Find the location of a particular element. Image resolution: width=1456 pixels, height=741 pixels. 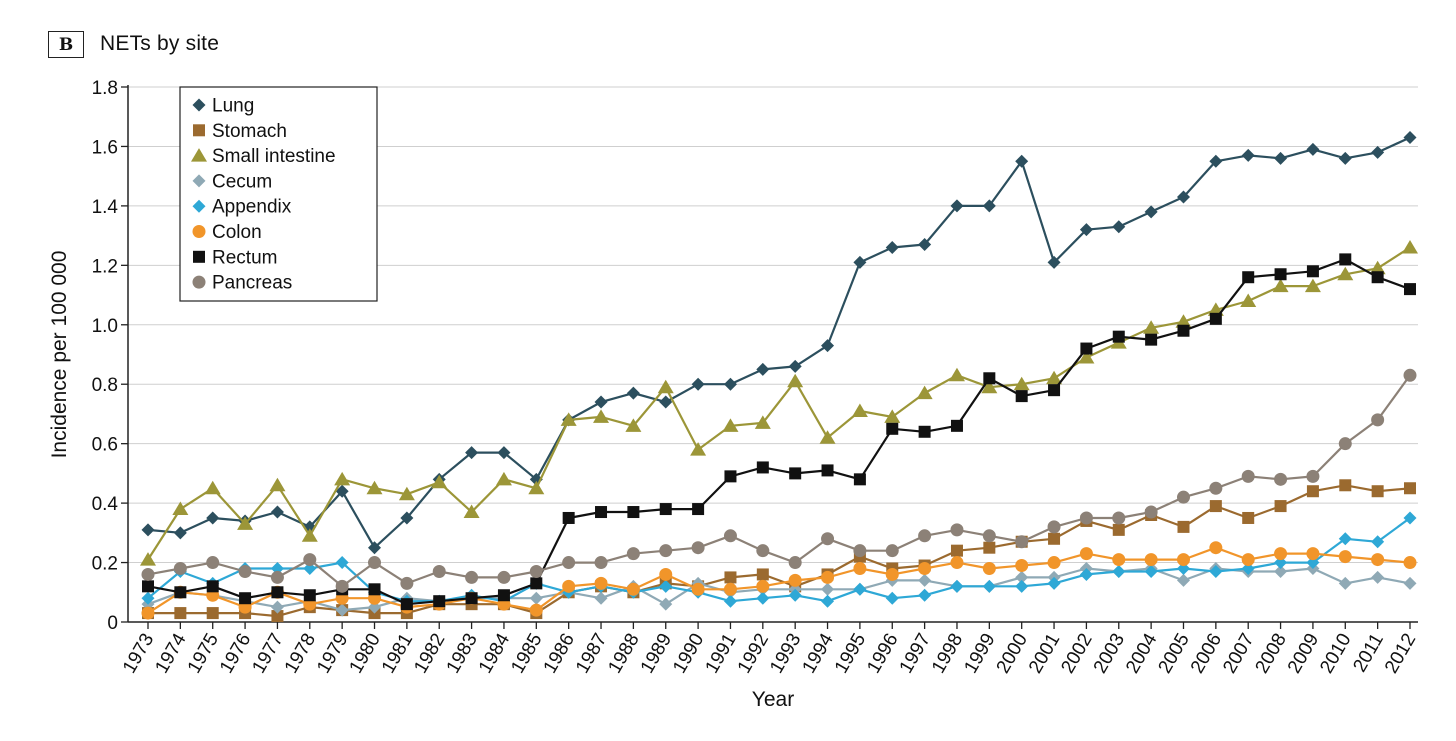

x-tick-label: 1989 is located at coordinates (656, 653).